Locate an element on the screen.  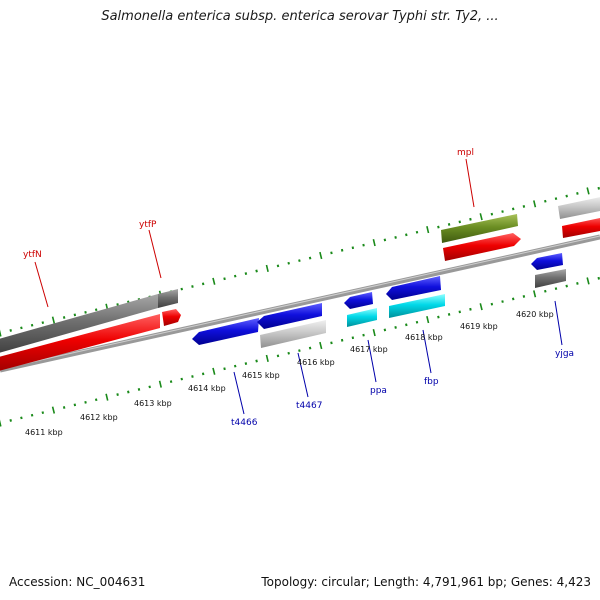
gene-ppa-rna is located at coordinates (362, 317).